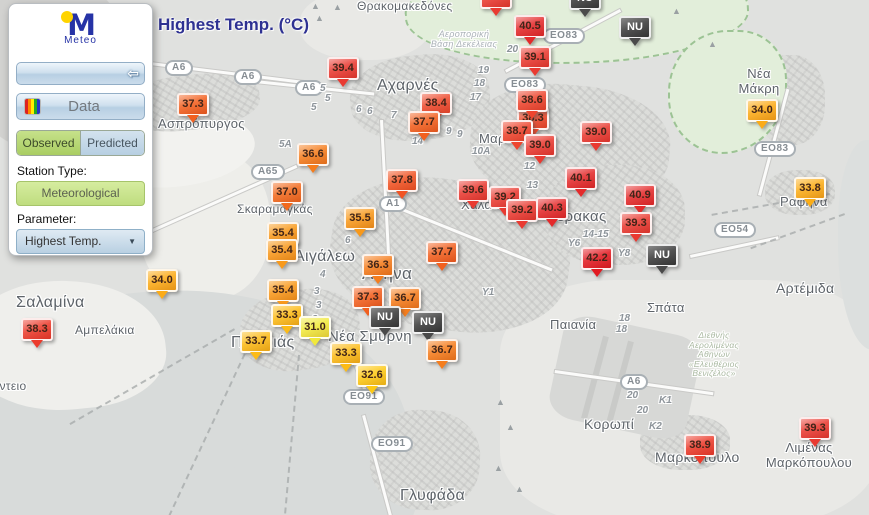  I want to click on marker-value: 38.9, so click(700, 445).